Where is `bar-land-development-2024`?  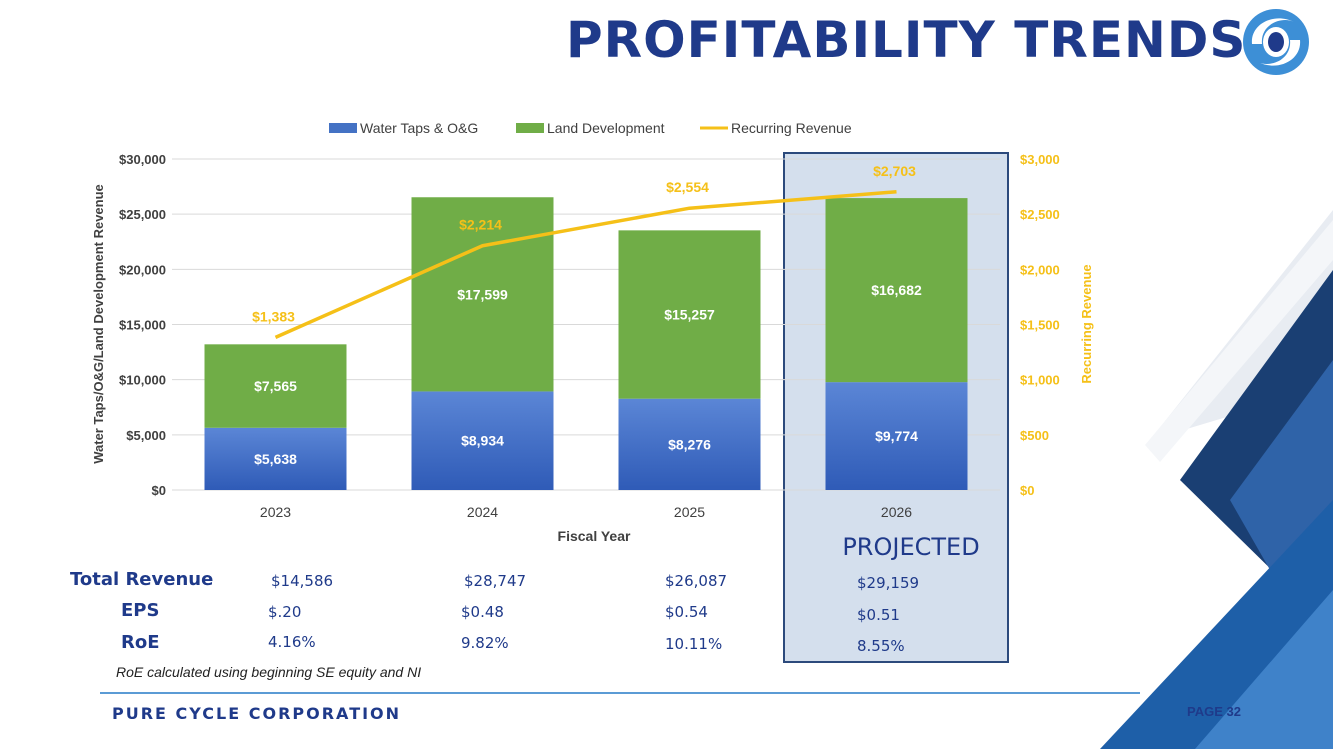 bar-land-development-2024 is located at coordinates (482, 294).